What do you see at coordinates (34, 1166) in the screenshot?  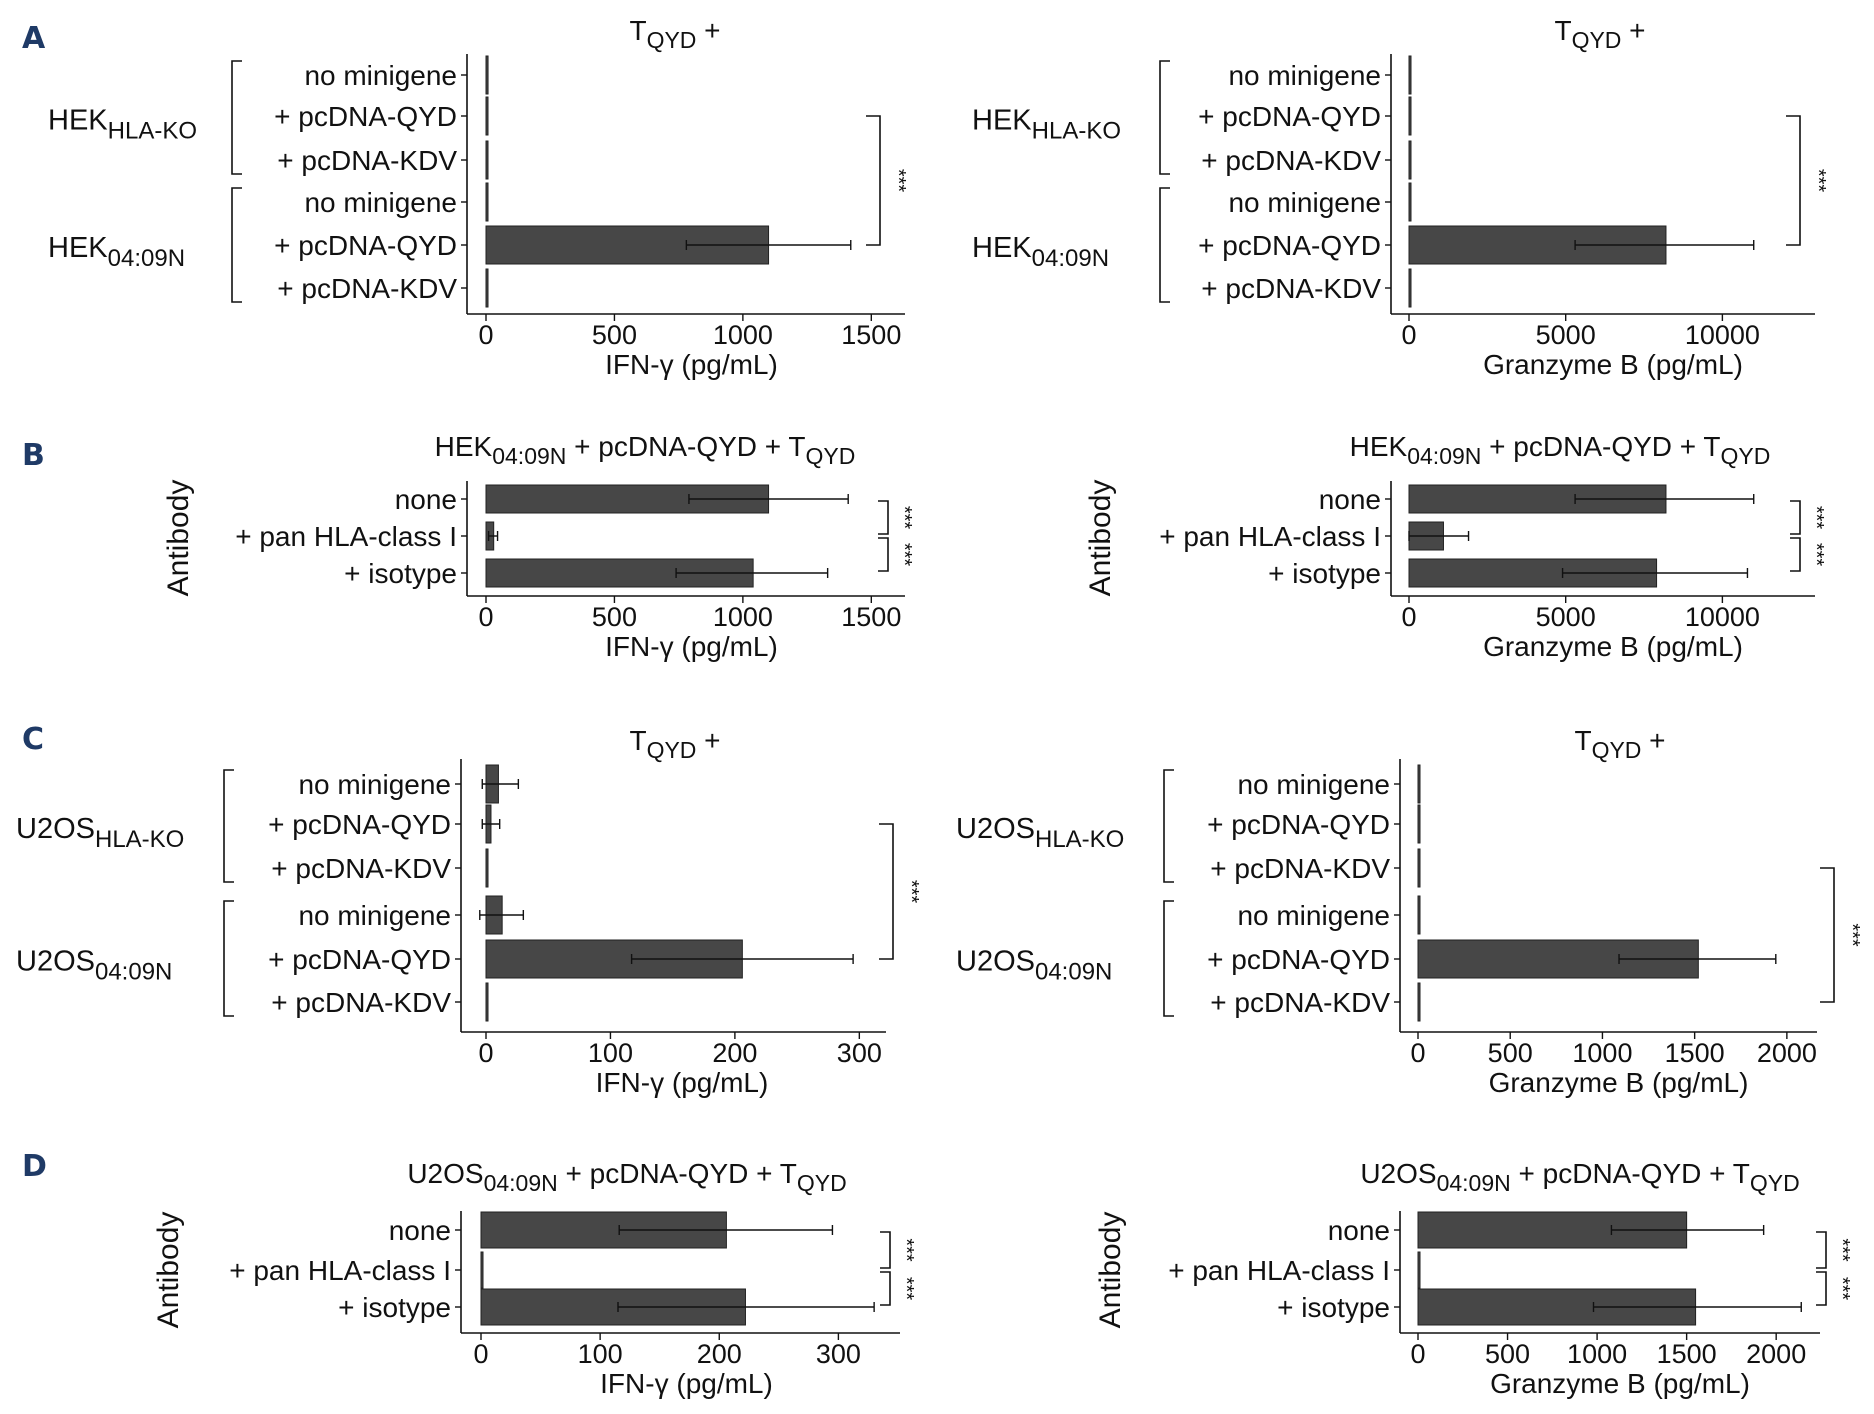 I see `panel-letter-D: D` at bounding box center [34, 1166].